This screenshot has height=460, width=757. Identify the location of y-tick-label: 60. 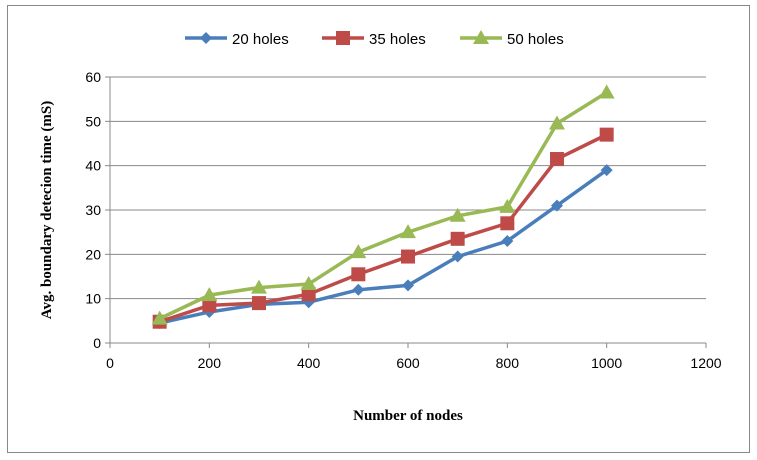
(93, 77).